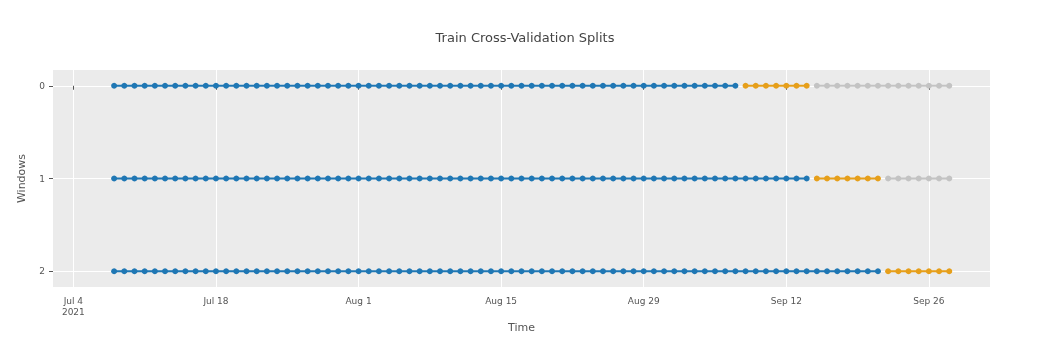 This screenshot has height=347, width=1050. Describe the element at coordinates (524, 37) in the screenshot. I see `chart-title: Train Cross-Validation Splits` at that location.